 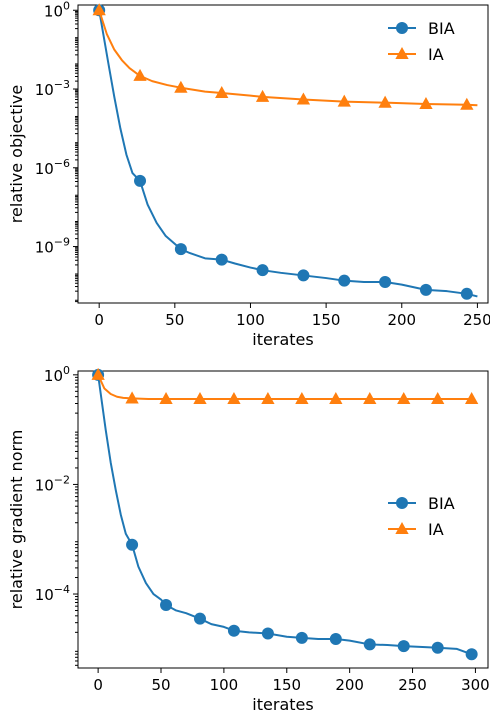 What do you see at coordinates (52, 593) in the screenshot?
I see `y-tick-label: 10⁻⁴` at bounding box center [52, 593].